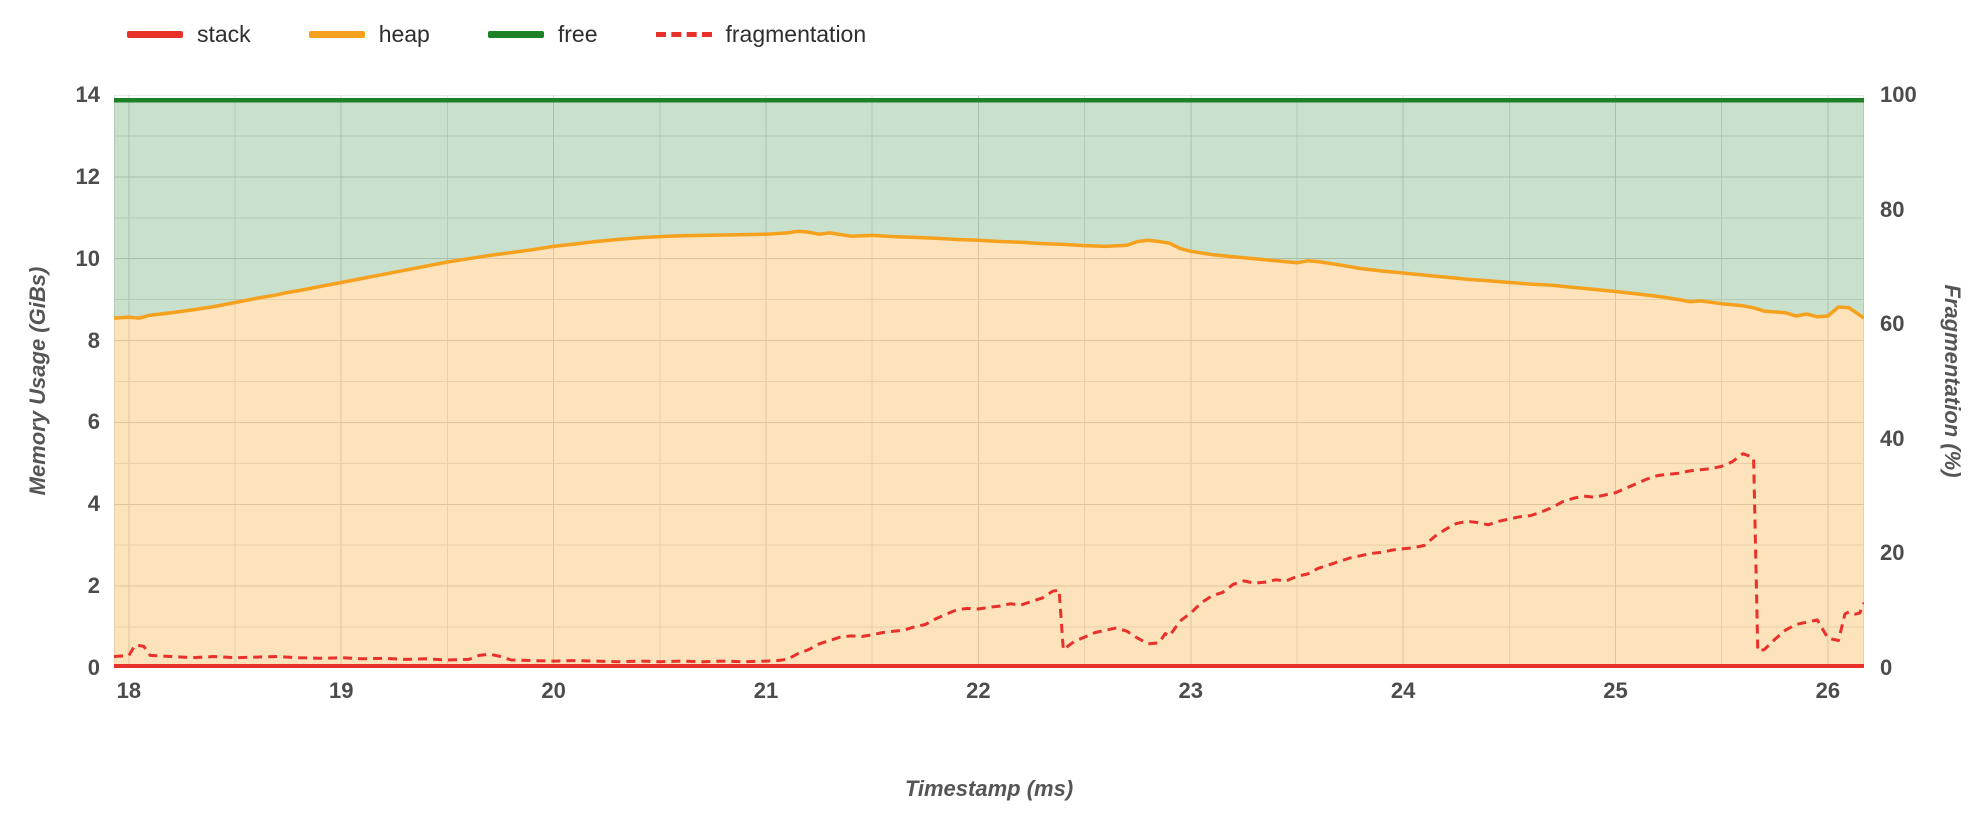  I want to click on y-left-tick-label: 12, so click(87, 176).